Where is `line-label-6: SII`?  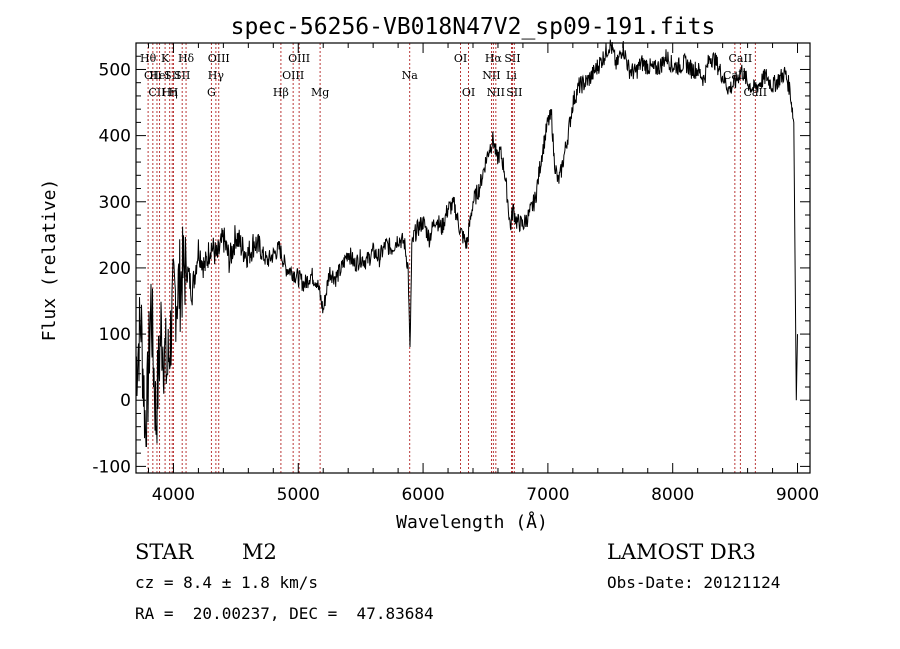 line-label-6: SII is located at coordinates (172, 75).